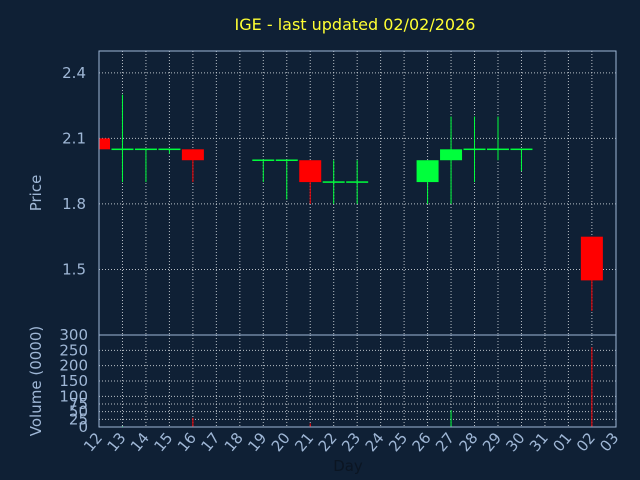  I want to click on volume-bars, so click(357, 387).